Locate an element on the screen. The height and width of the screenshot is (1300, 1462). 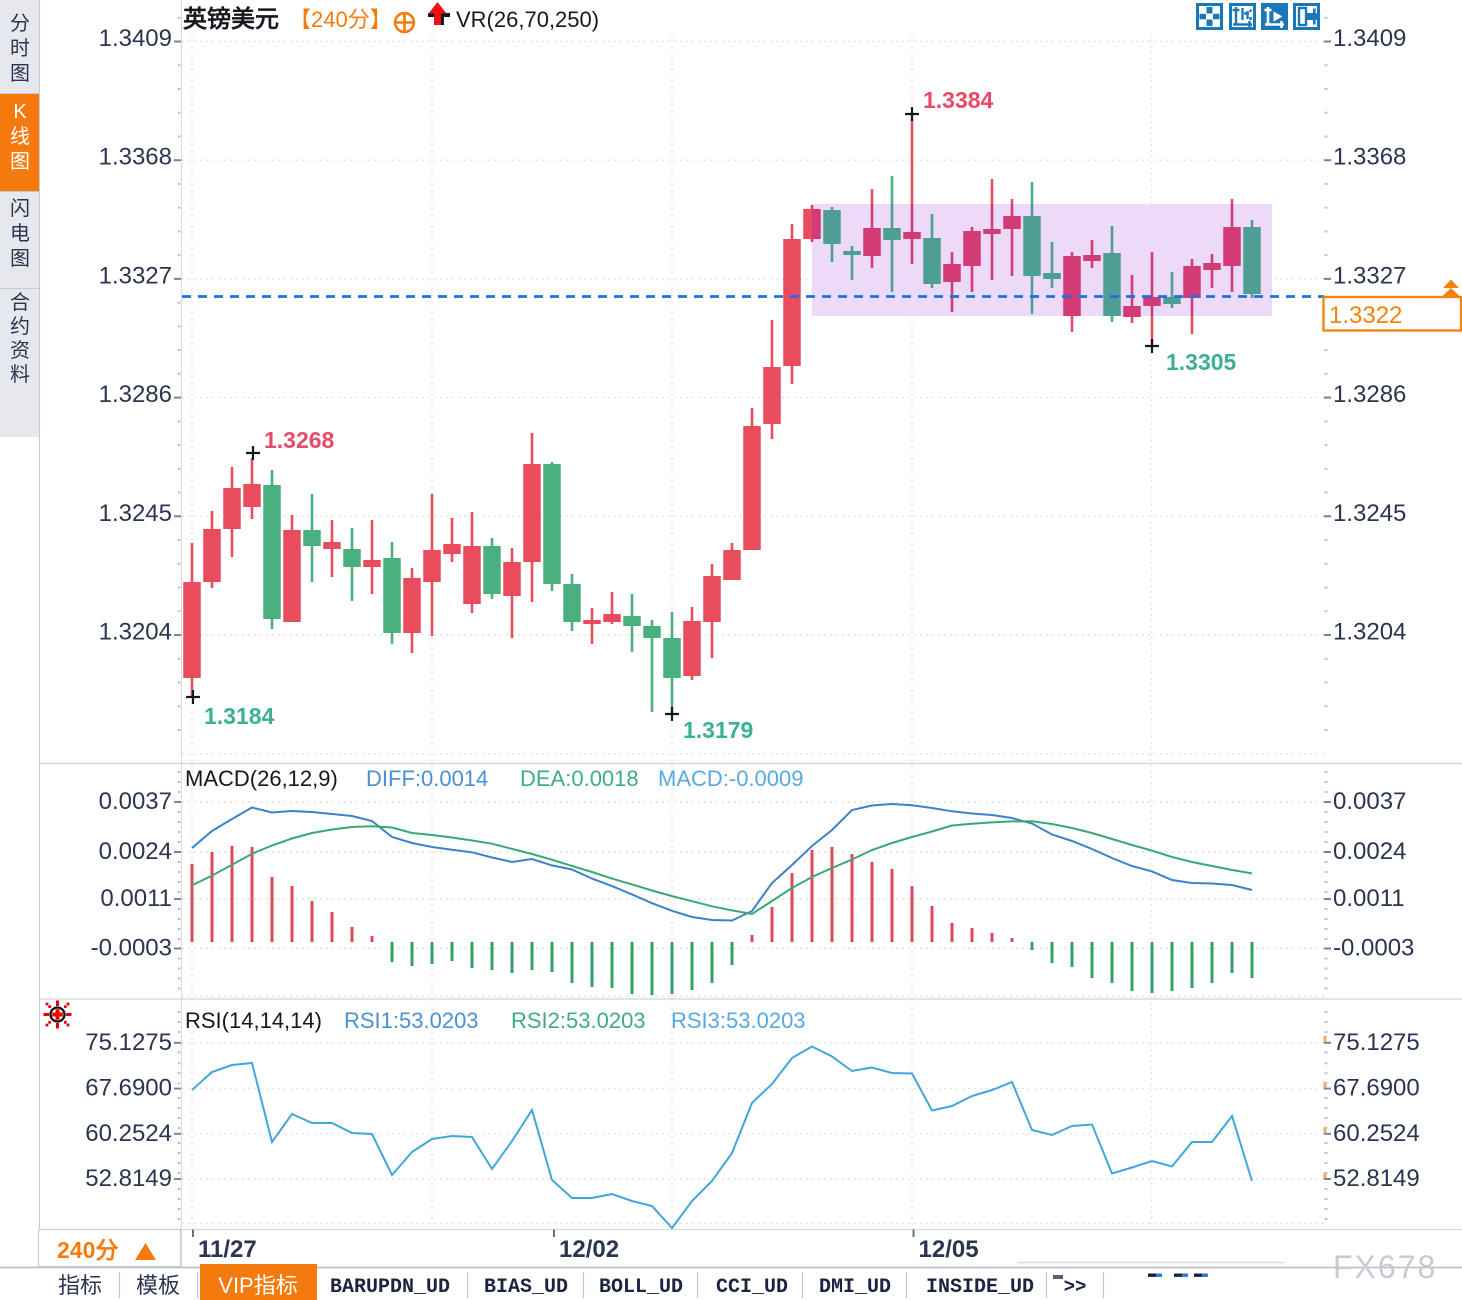
svg-text: BOLL_UD is located at coordinates (641, 1287).